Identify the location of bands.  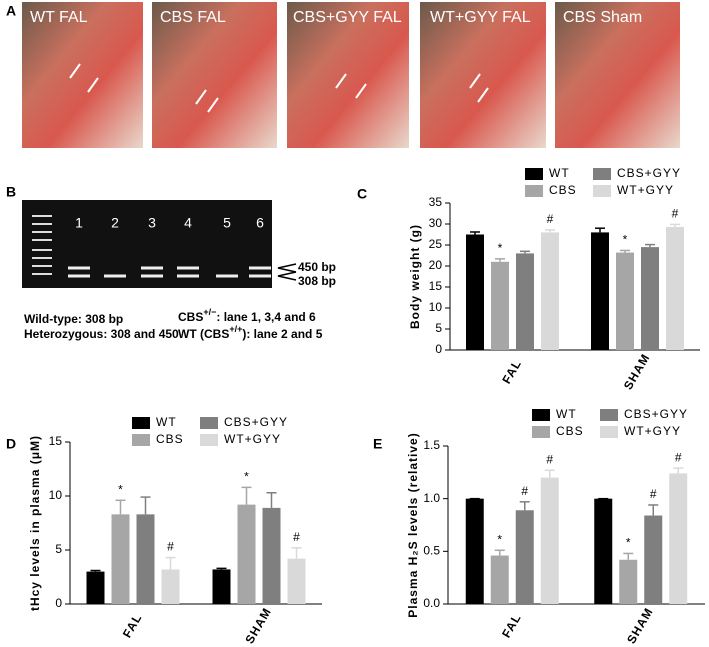
(169, 272).